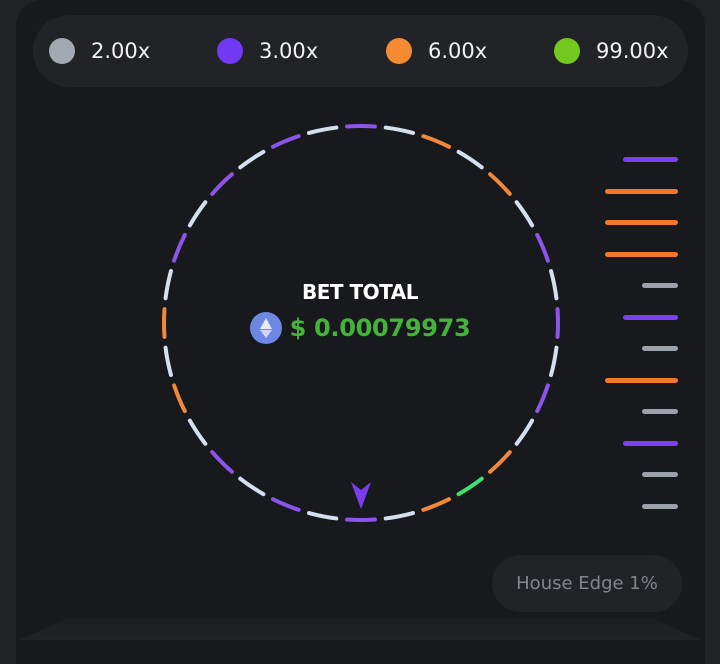 This screenshot has height=664, width=720. I want to click on multiplier-legend: 2.00x 3.00x 6.00x 99.00x, so click(360, 51).